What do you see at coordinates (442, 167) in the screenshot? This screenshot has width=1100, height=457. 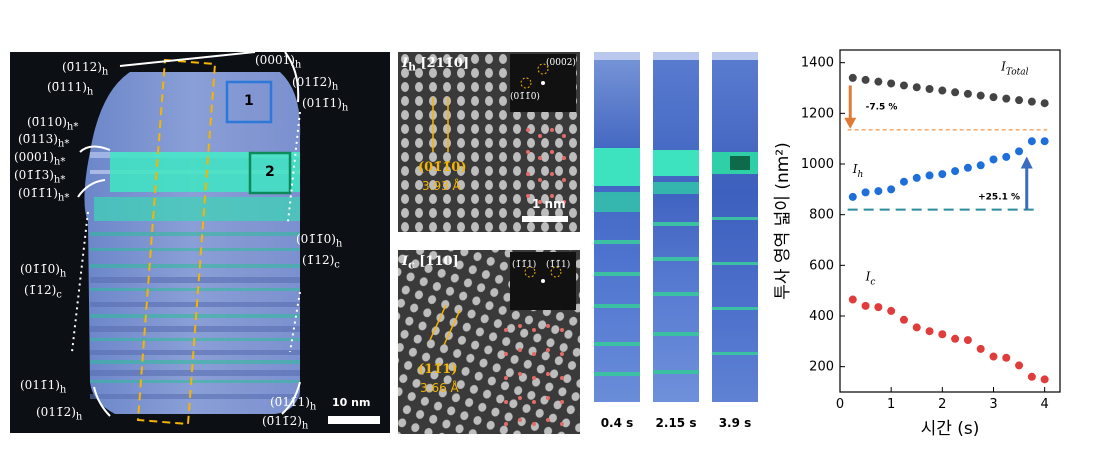 I see `plane-label: (01̄1̄0)` at bounding box center [442, 167].